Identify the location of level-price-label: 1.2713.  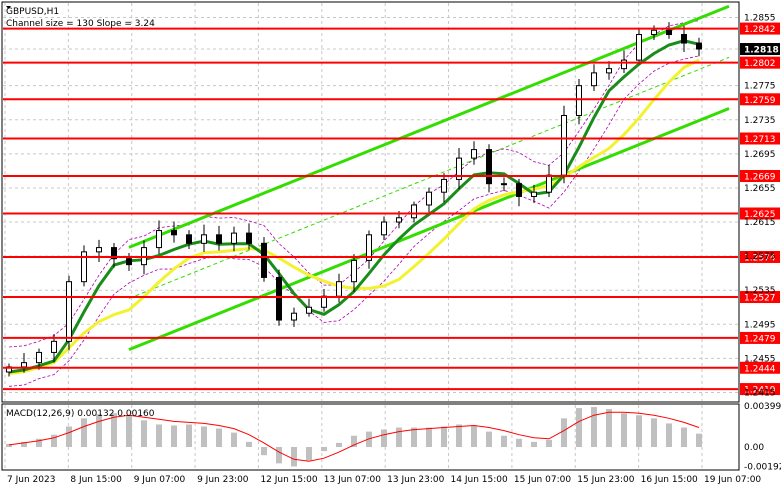
(760, 140).